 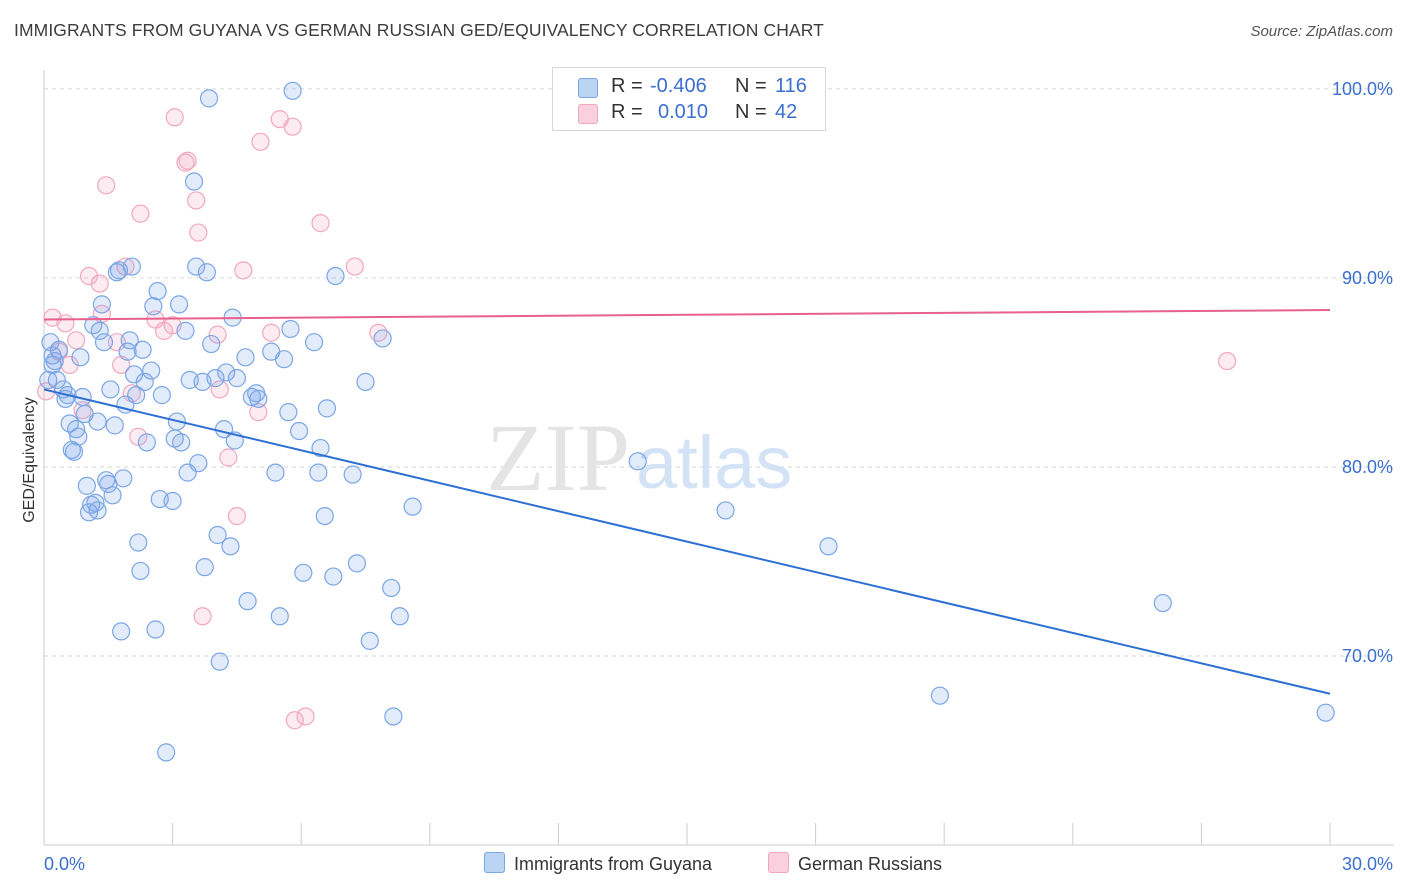 I want to click on legend-row-guyana: R = -0.406 N = 116, so click(x=689, y=88).